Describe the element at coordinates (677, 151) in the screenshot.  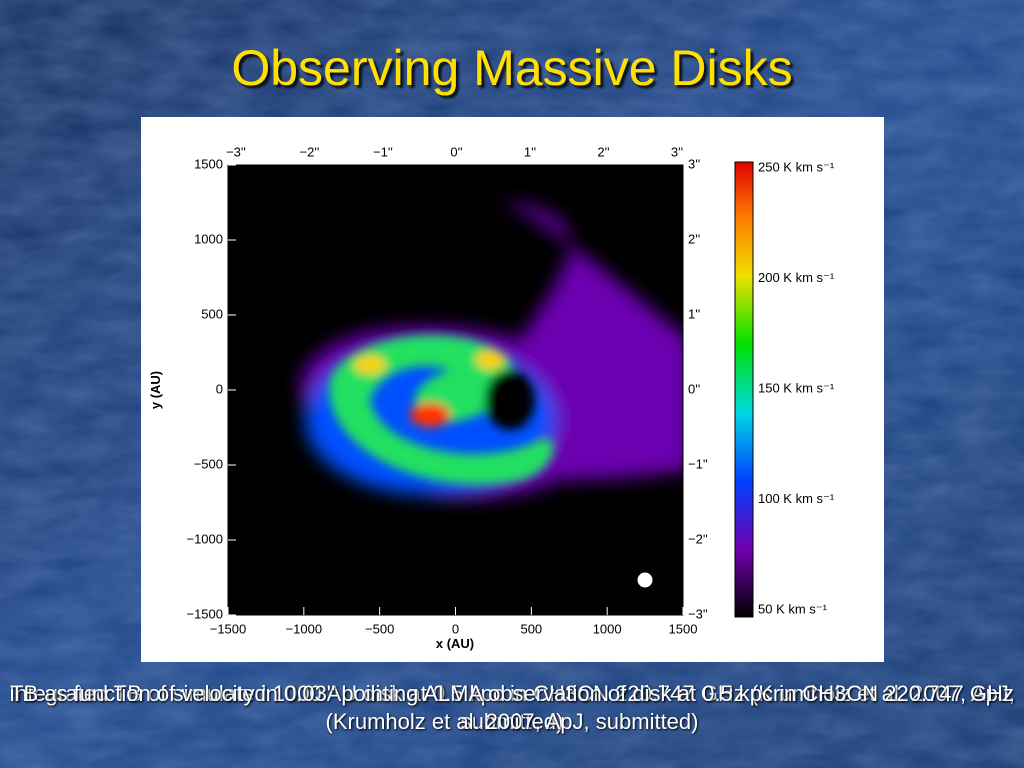
I see `top-tick-label: 3''` at that location.